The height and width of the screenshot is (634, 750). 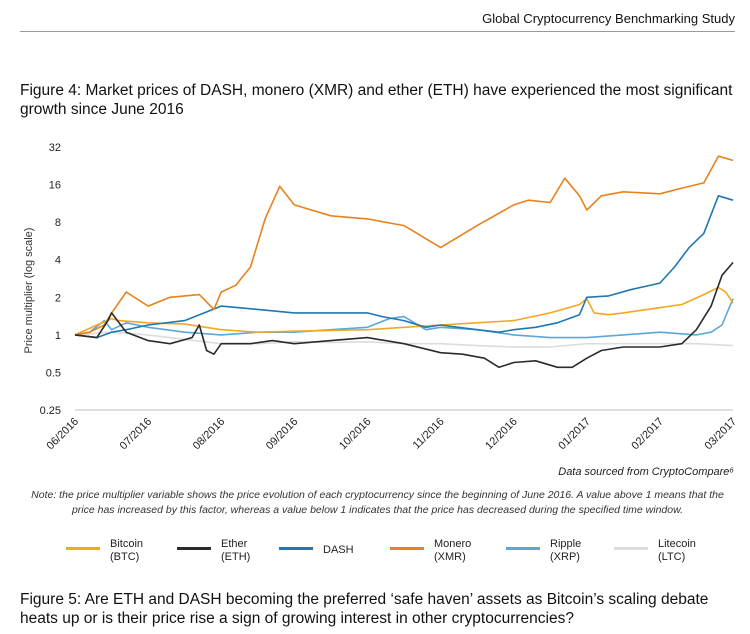 I want to click on legend-name: Monero, so click(x=453, y=544).